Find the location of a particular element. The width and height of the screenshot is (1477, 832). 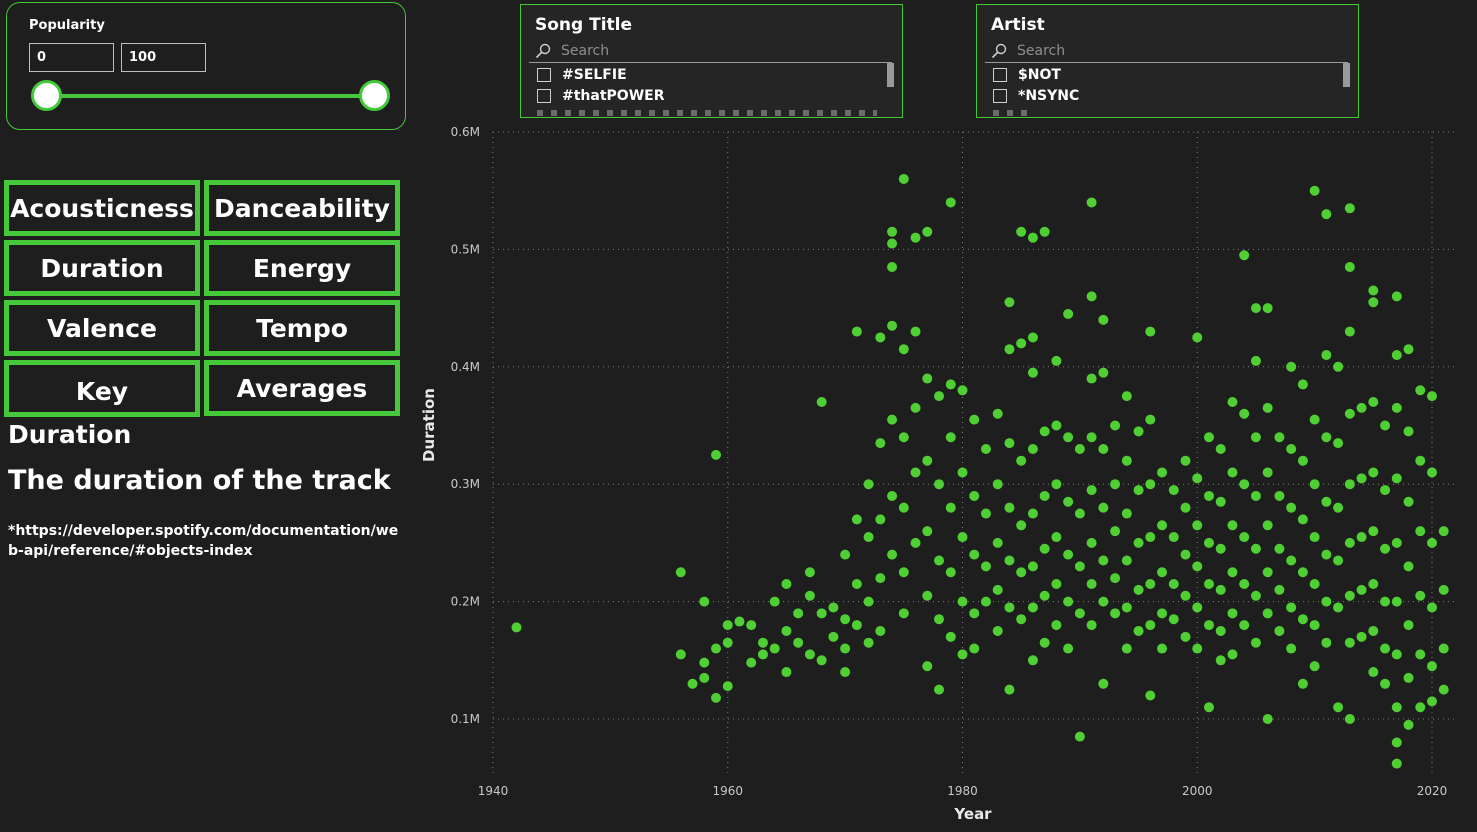

song-title-search-input: Search is located at coordinates (710, 52).